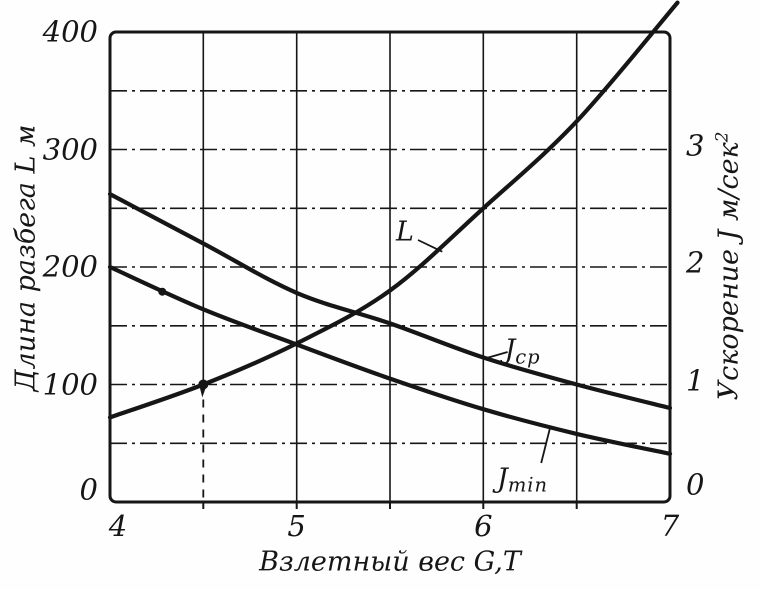 The image size is (760, 590). What do you see at coordinates (528, 357) in the screenshot?
I see `curve-label-Jcp-sub: ср` at bounding box center [528, 357].